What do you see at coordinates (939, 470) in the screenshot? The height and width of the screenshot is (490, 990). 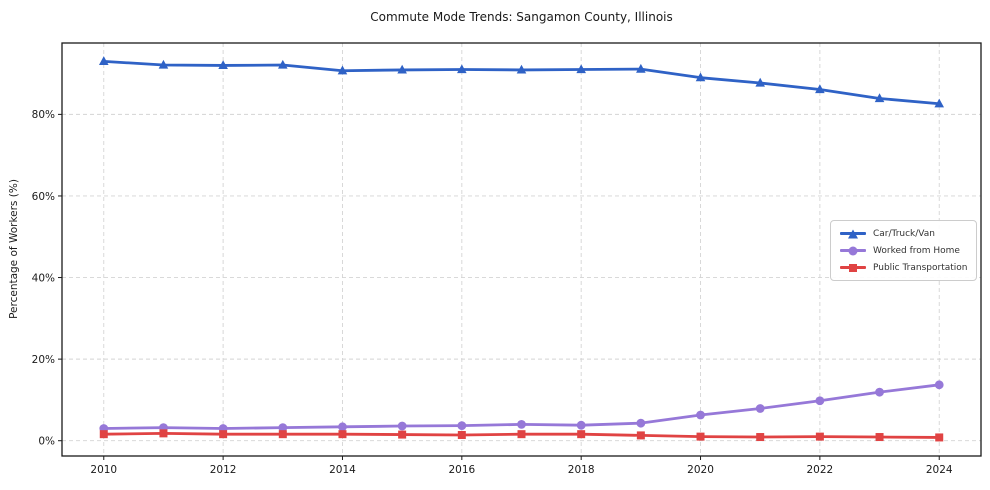 I see `x-tick-label: 2024` at bounding box center [939, 470].